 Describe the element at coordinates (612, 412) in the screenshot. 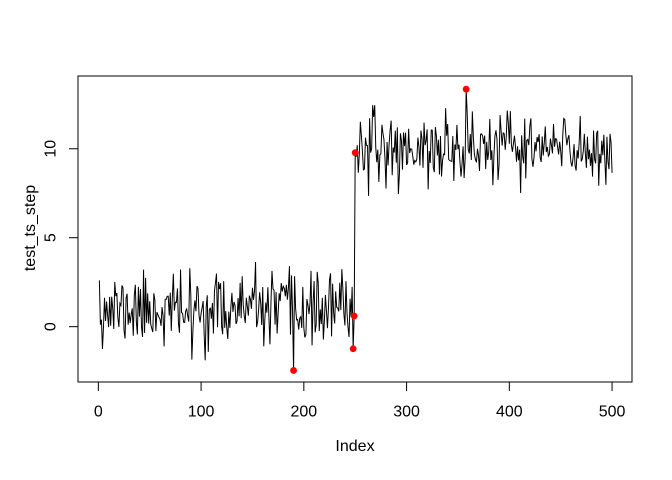

I see `x-tick-label: 500` at that location.